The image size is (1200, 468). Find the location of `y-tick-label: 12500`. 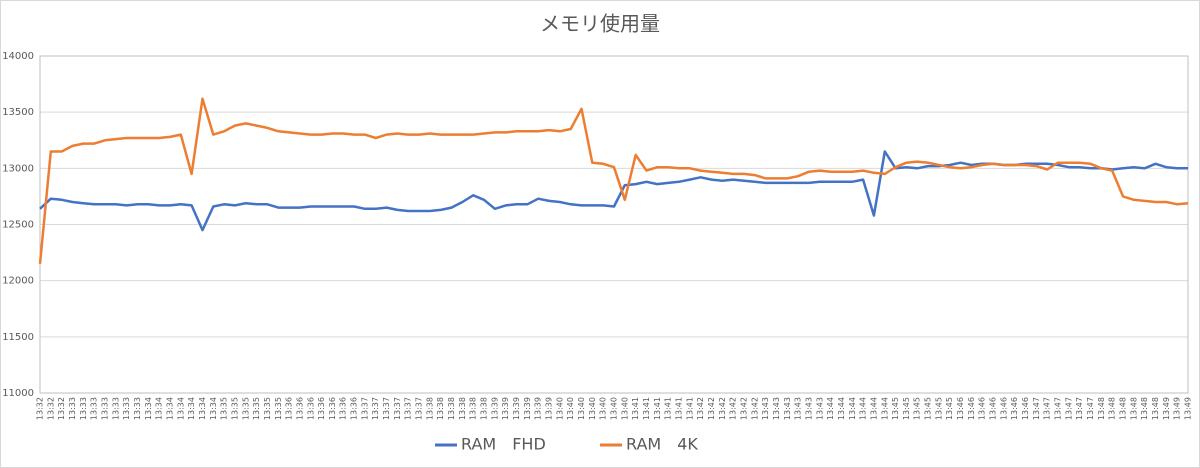

y-tick-label: 12500 is located at coordinates (18, 225).